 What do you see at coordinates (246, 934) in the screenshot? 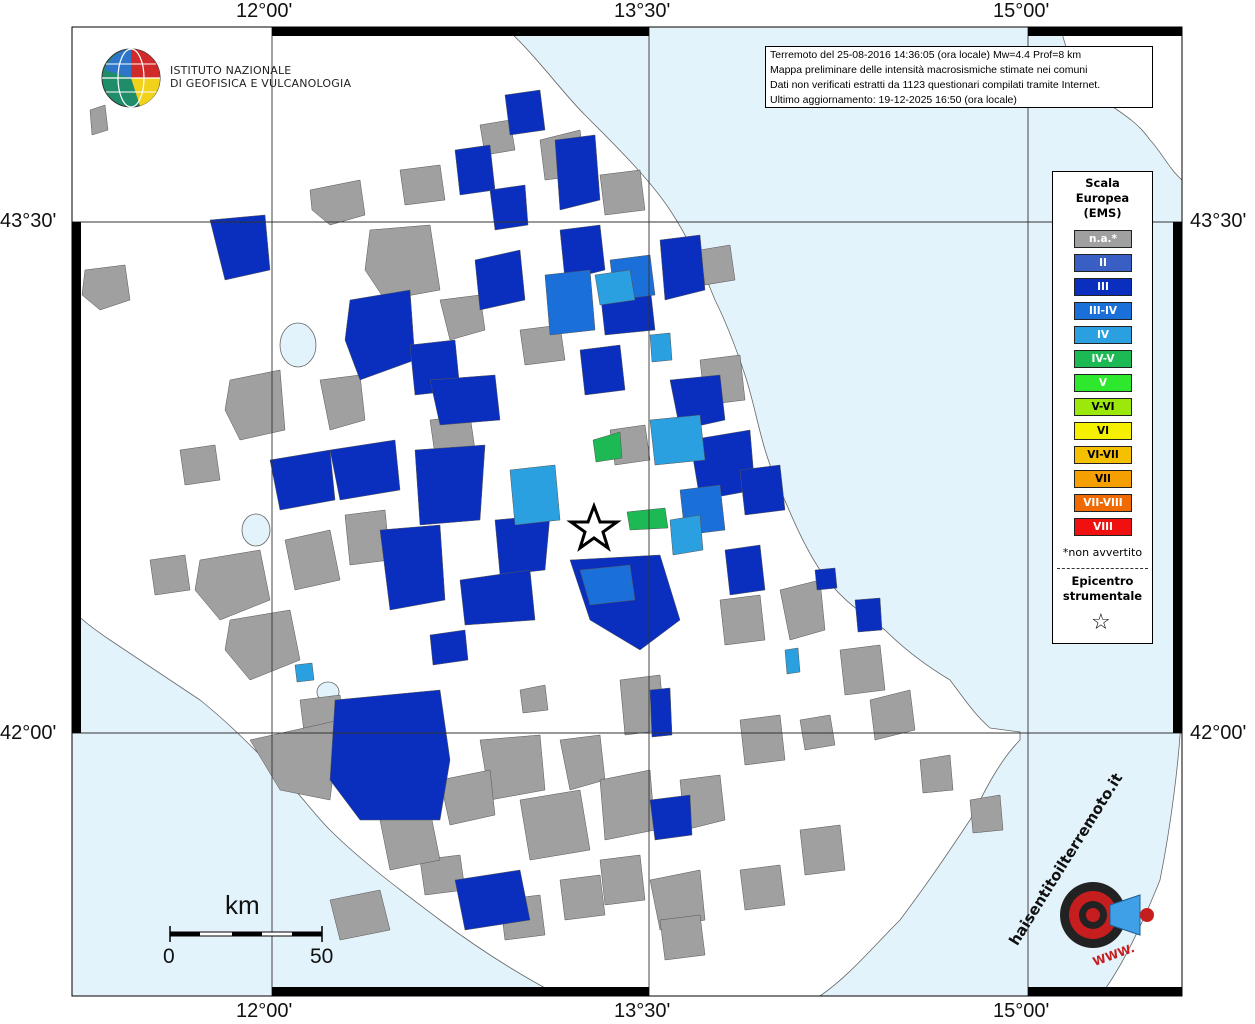
I see `scale-bar` at bounding box center [246, 934].